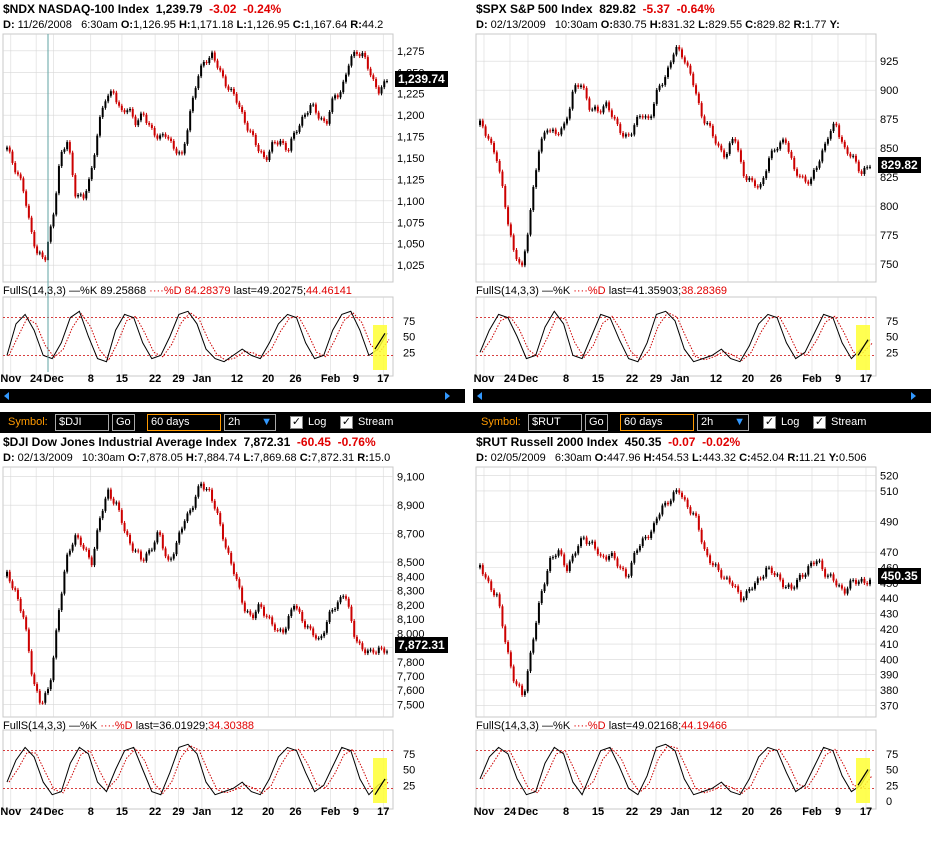 Image resolution: width=931 pixels, height=844 pixels. What do you see at coordinates (82, 422) in the screenshot?
I see `symbol-input: $DJI` at bounding box center [82, 422].